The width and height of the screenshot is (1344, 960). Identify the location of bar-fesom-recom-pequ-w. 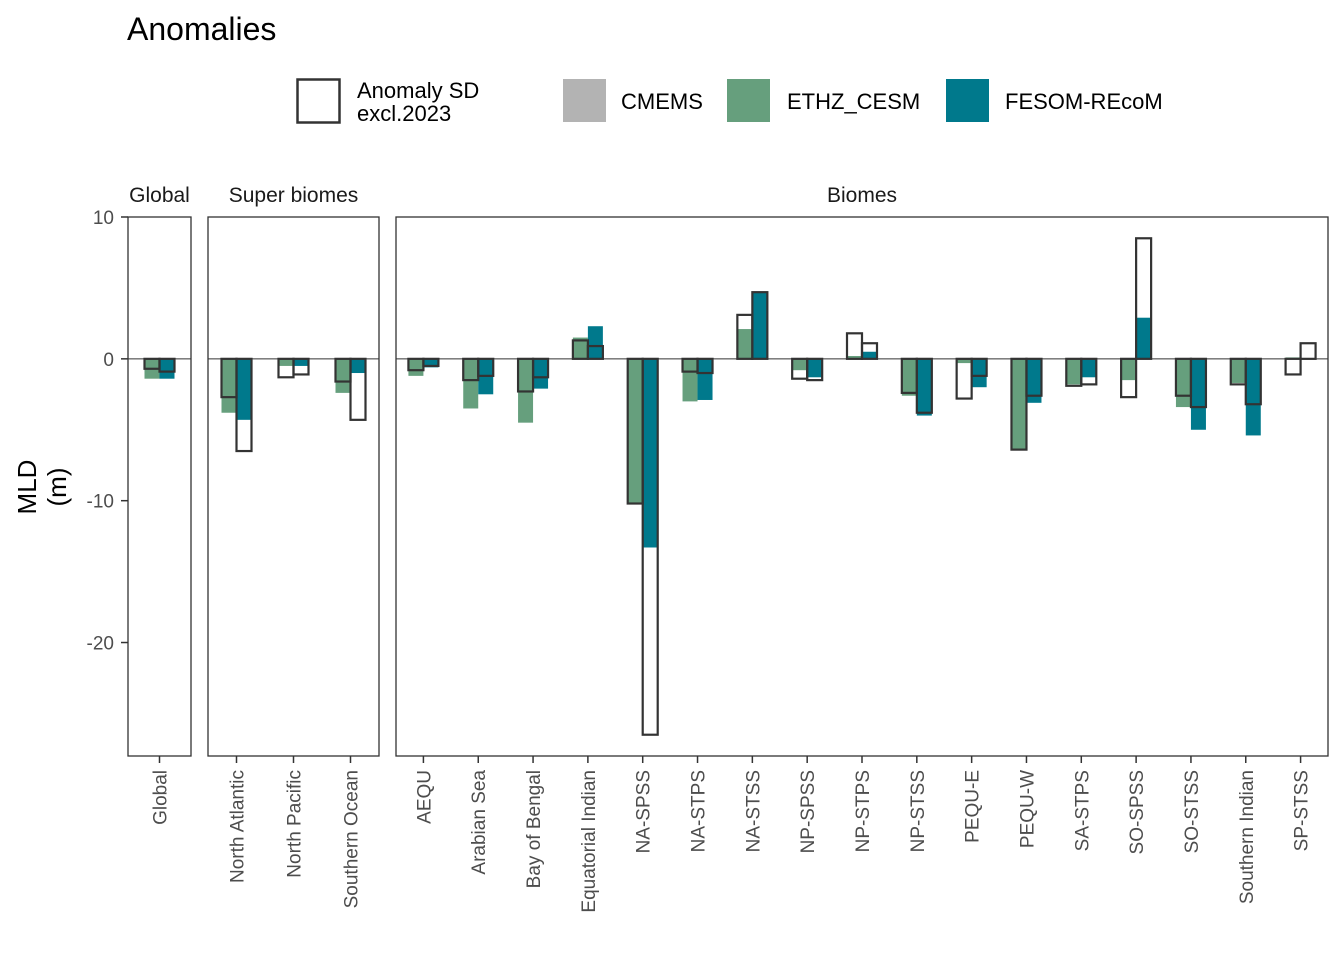
(1034, 380).